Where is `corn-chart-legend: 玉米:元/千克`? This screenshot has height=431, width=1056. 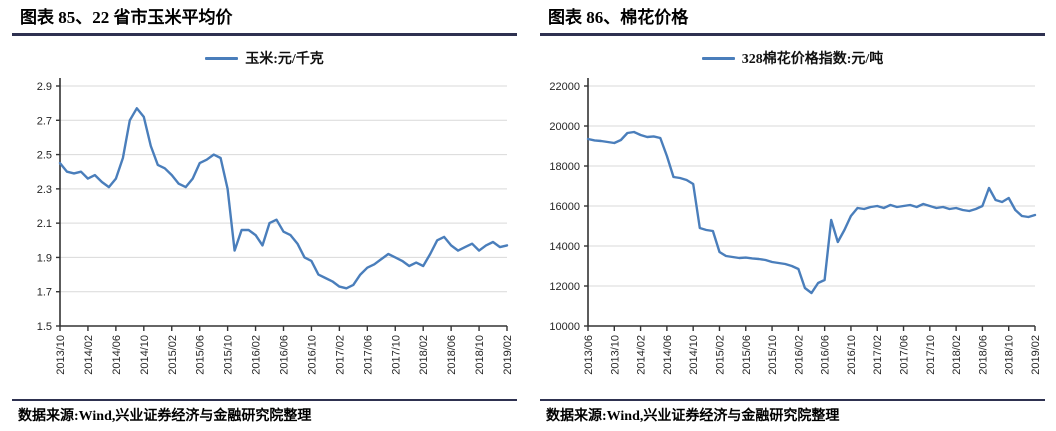 corn-chart-legend: 玉米:元/千克 is located at coordinates (264, 58).